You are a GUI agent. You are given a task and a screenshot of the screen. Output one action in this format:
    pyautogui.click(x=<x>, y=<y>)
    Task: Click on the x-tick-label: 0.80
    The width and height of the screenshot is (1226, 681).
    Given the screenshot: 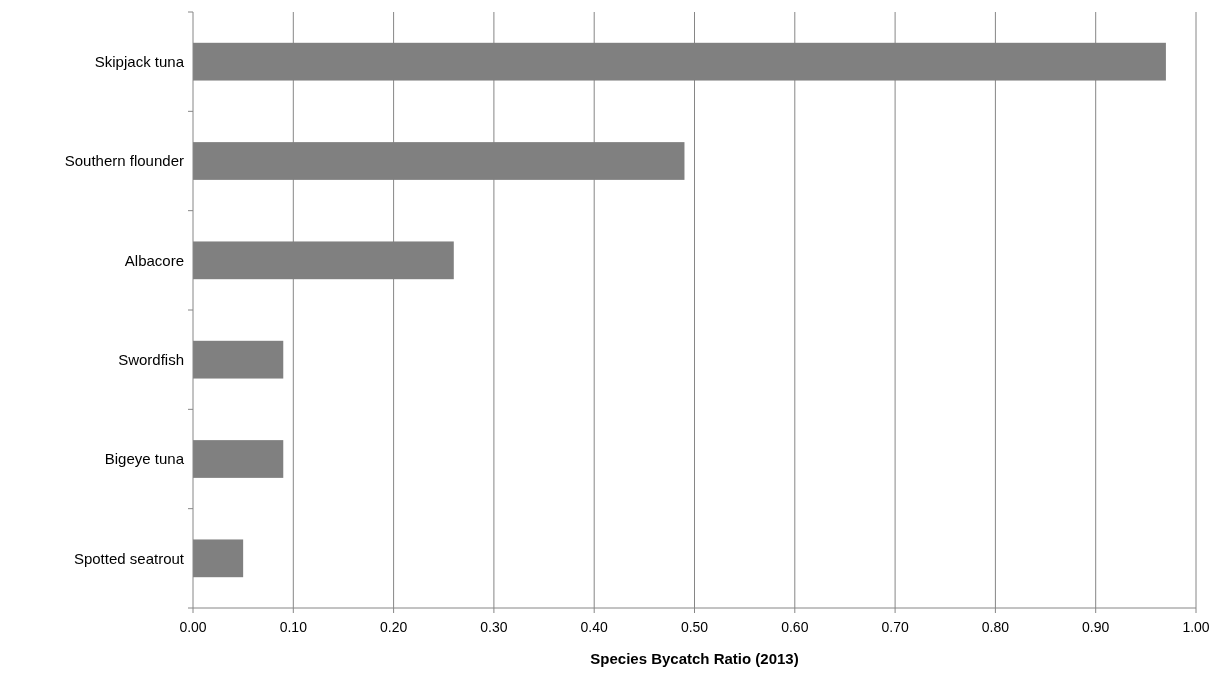 What is the action you would take?
    pyautogui.click(x=995, y=627)
    